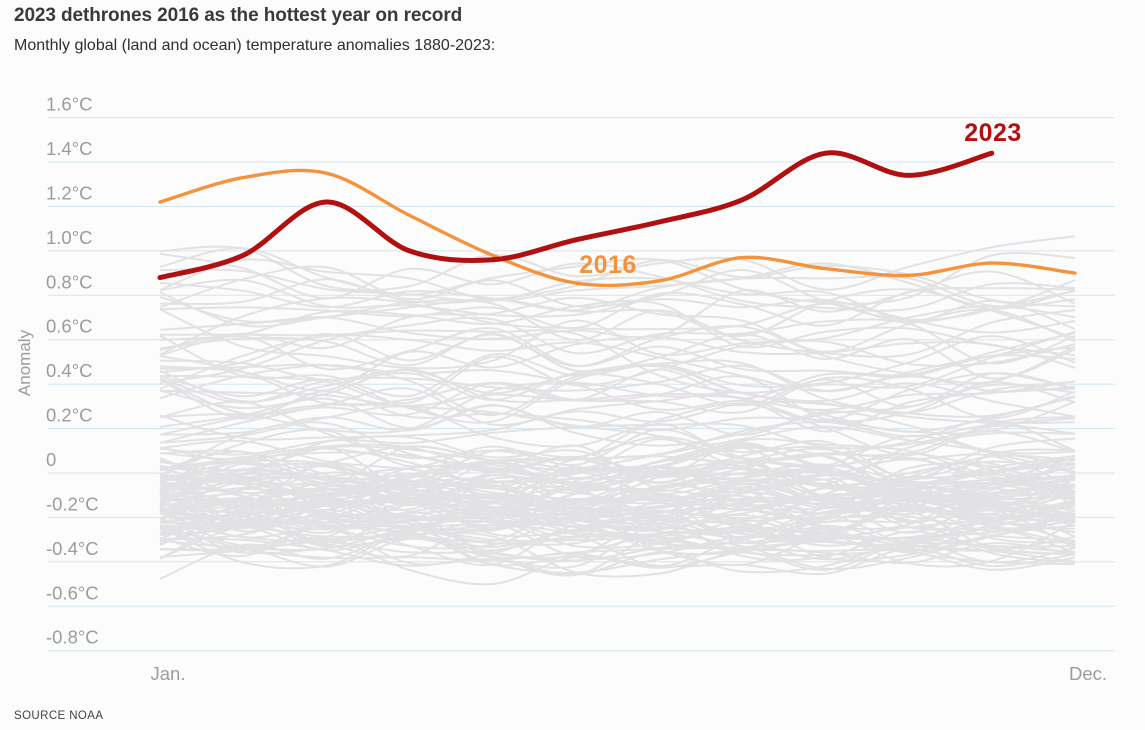 The height and width of the screenshot is (730, 1145). I want to click on series-label-2023: 2023, so click(993, 133).